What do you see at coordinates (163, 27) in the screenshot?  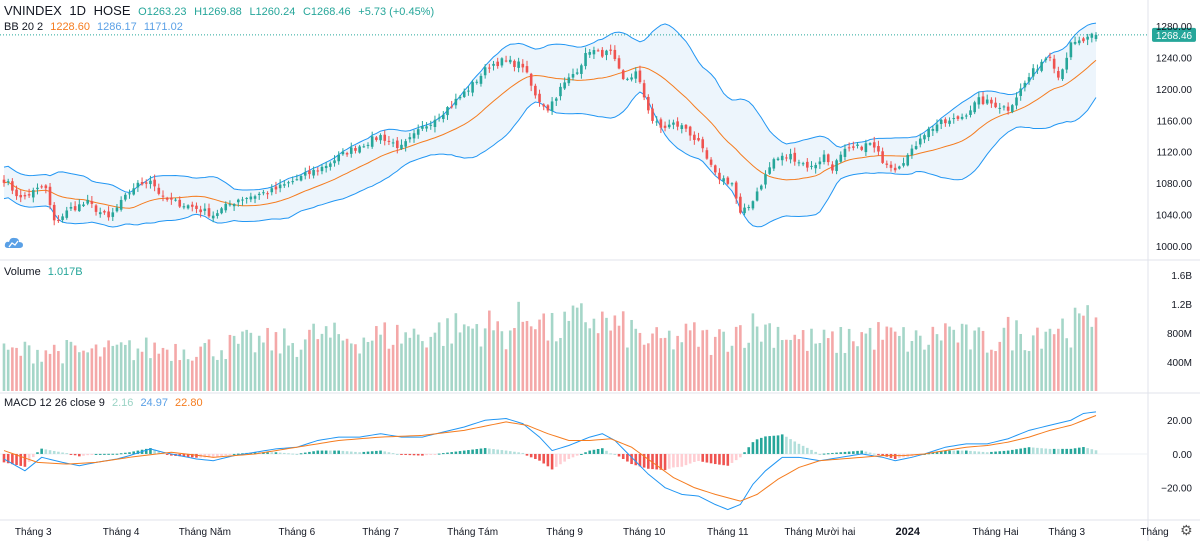 I see `bb-lower-value: 1171.02` at bounding box center [163, 27].